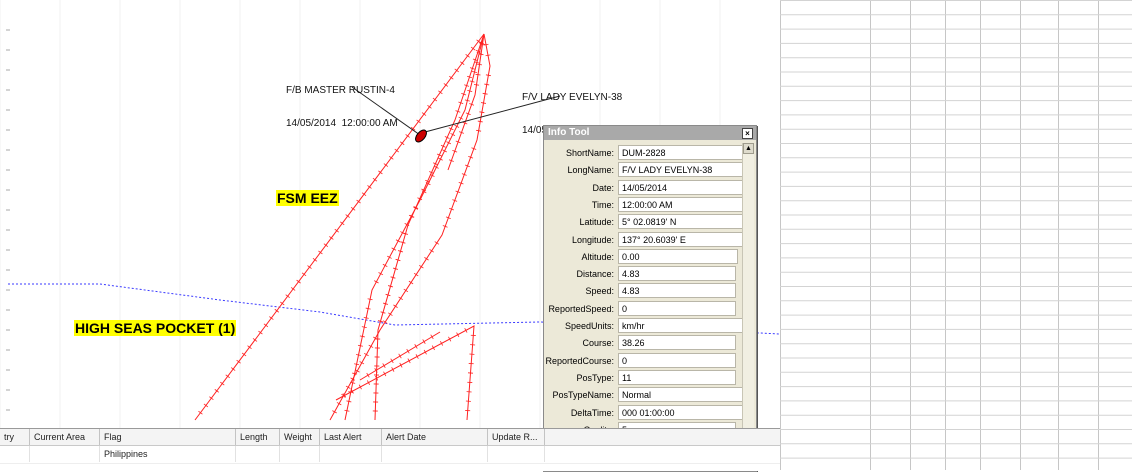 This screenshot has width=1132, height=472. Describe the element at coordinates (650, 133) in the screenshot. I see `info-tool-titlebar: Info Tool ×` at that location.